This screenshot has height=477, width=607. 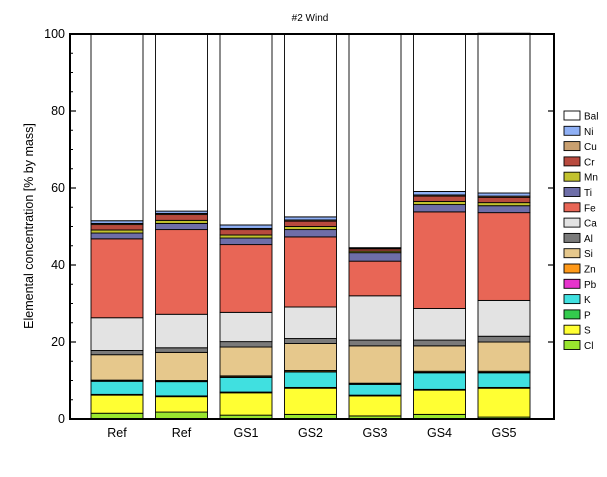 What do you see at coordinates (590, 208) in the screenshot?
I see `legend-label-fe: Fe` at bounding box center [590, 208].